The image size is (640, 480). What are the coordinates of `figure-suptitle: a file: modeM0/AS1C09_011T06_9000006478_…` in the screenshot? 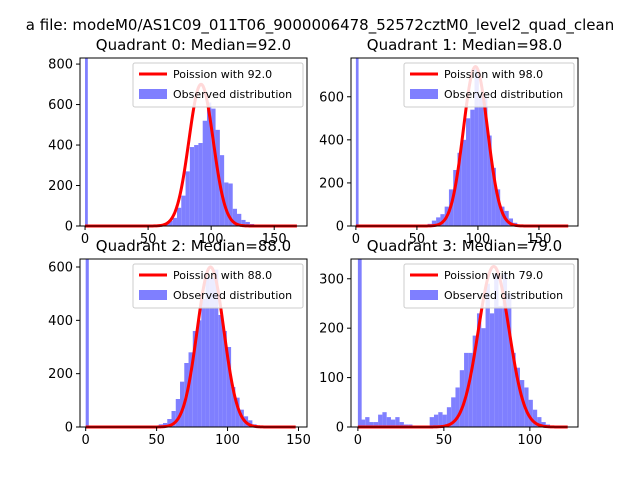 It's located at (320, 25).